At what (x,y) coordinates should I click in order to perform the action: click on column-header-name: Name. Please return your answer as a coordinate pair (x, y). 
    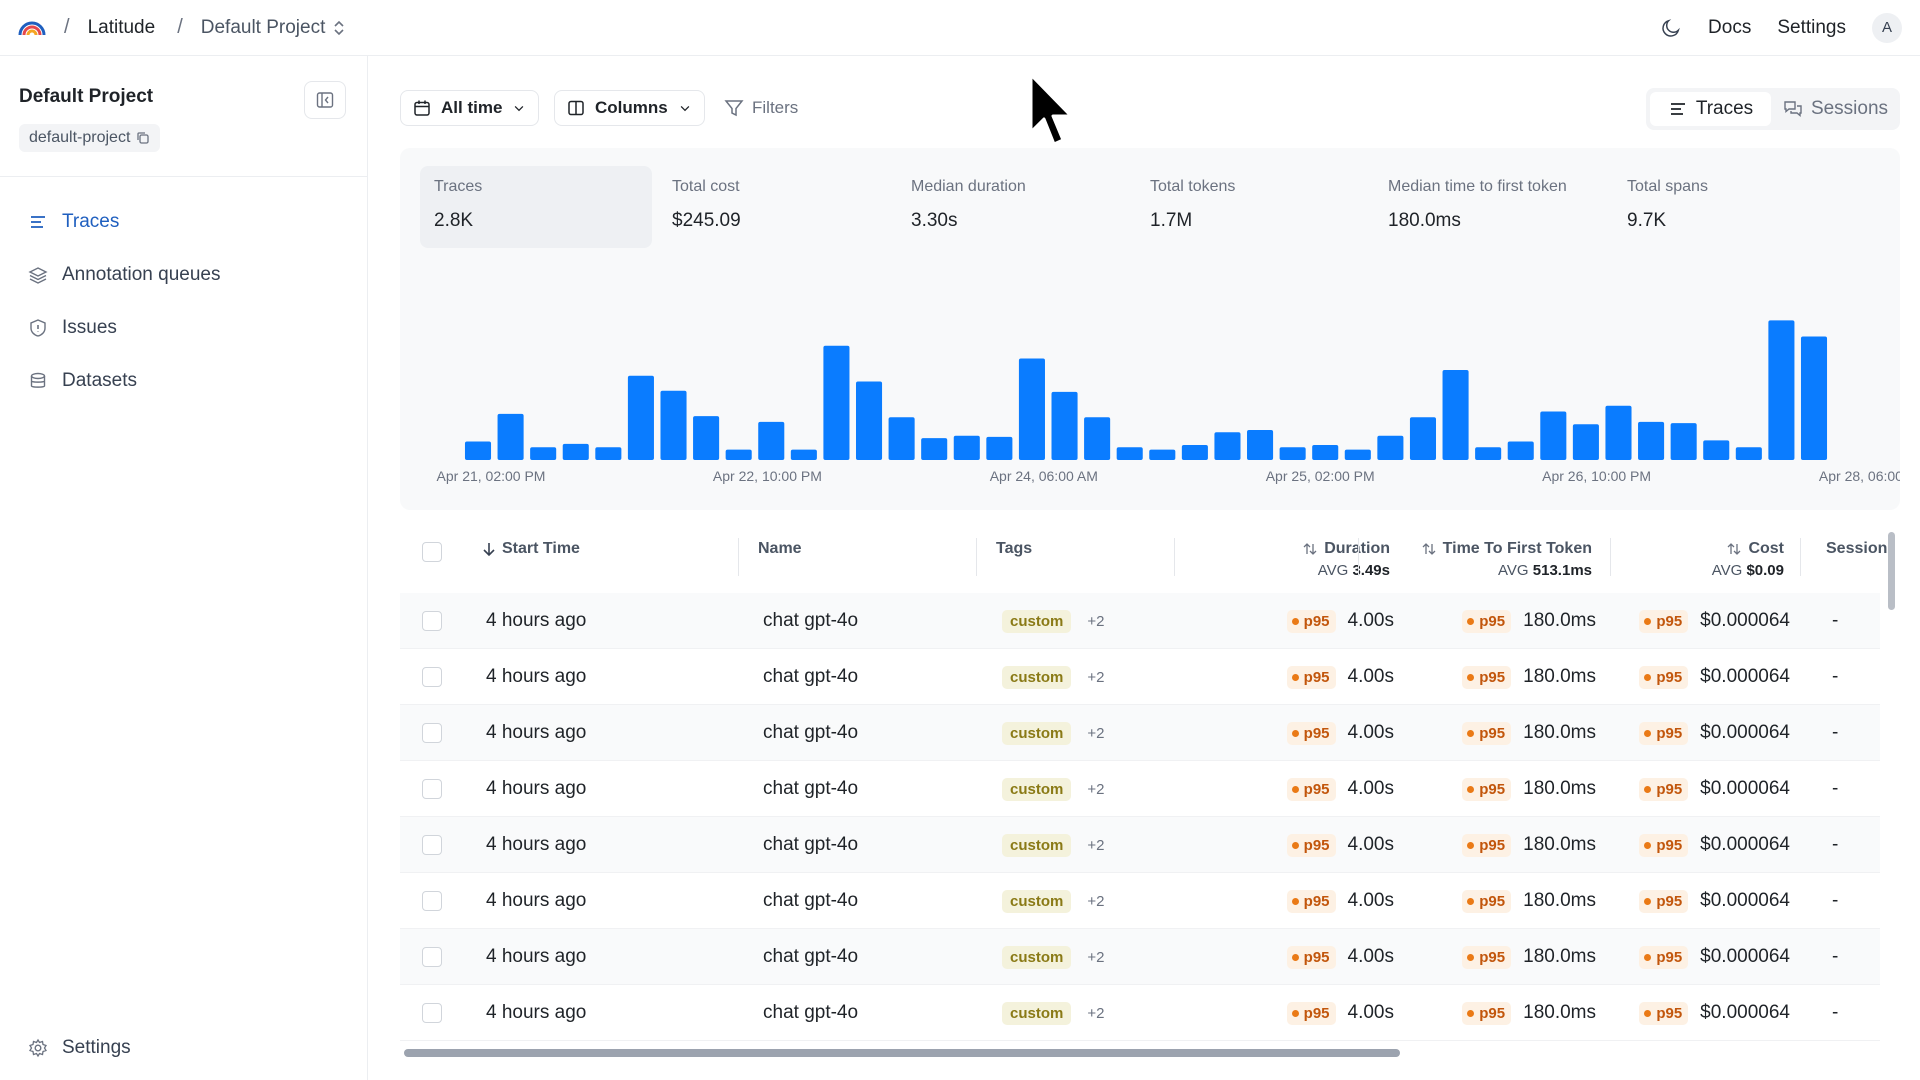
    Looking at the image, I should click on (780, 549).